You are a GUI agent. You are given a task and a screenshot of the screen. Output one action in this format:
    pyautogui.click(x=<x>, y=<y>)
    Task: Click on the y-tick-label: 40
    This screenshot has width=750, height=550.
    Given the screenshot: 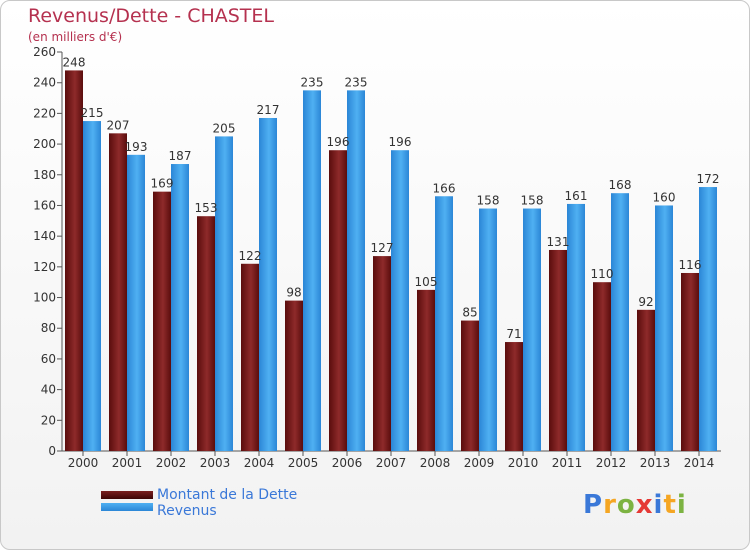 What is the action you would take?
    pyautogui.click(x=48, y=390)
    